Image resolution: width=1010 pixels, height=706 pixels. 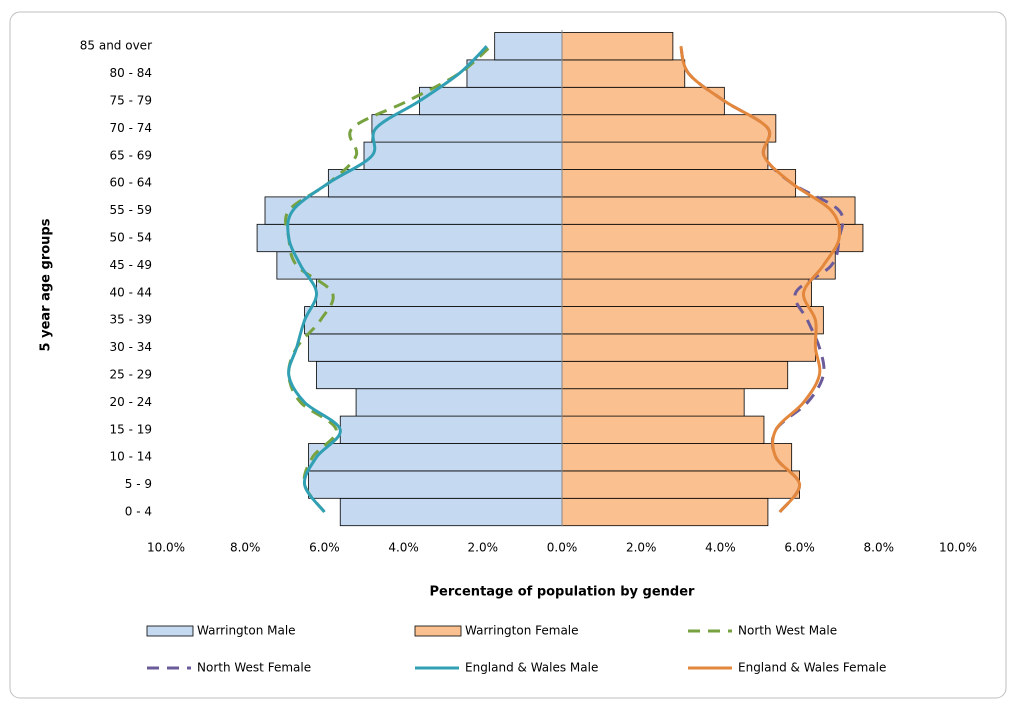 What do you see at coordinates (131, 320) in the screenshot?
I see `y-tick-label: 35 - 39` at bounding box center [131, 320].